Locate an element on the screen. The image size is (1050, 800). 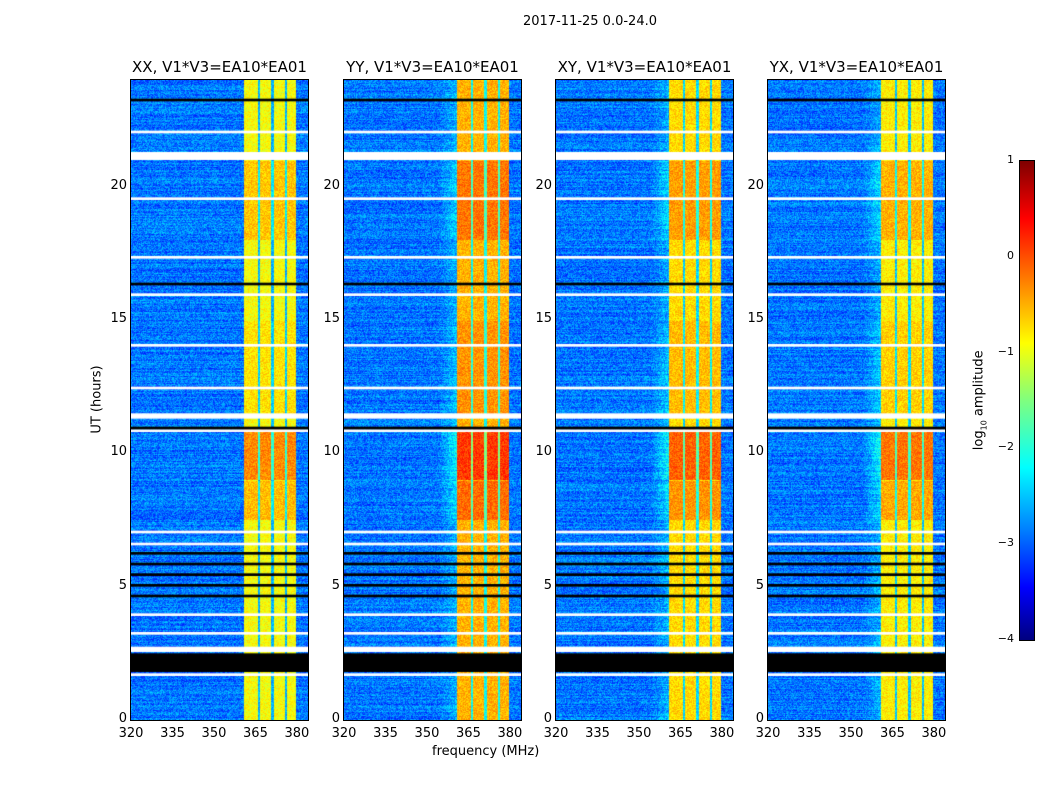
panel-title: YX, V1*V3=EA10*EA01 is located at coordinates (856, 67).